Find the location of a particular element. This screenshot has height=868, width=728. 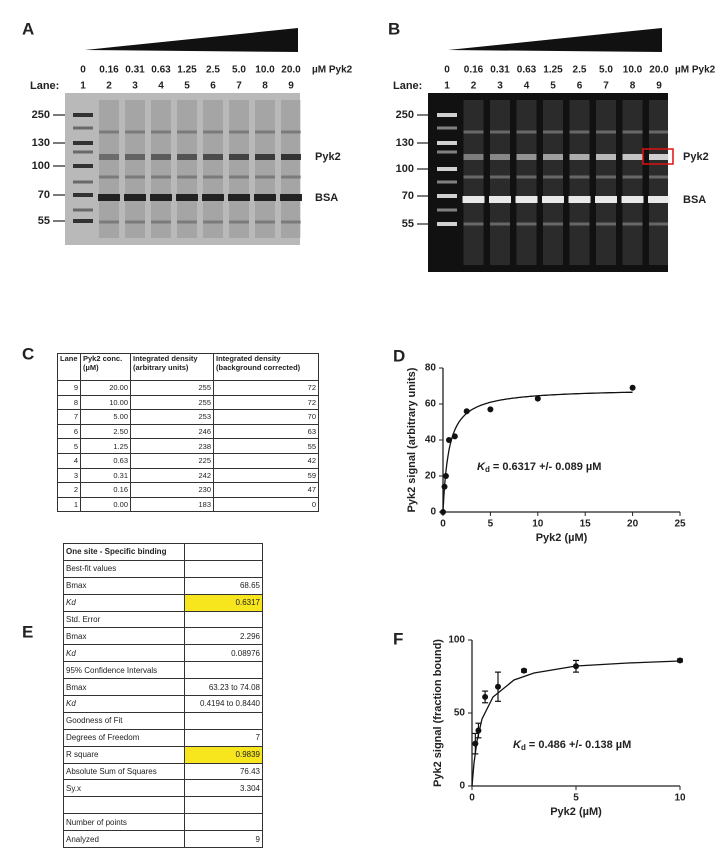

mw-label: 70 is located at coordinates (44, 195).